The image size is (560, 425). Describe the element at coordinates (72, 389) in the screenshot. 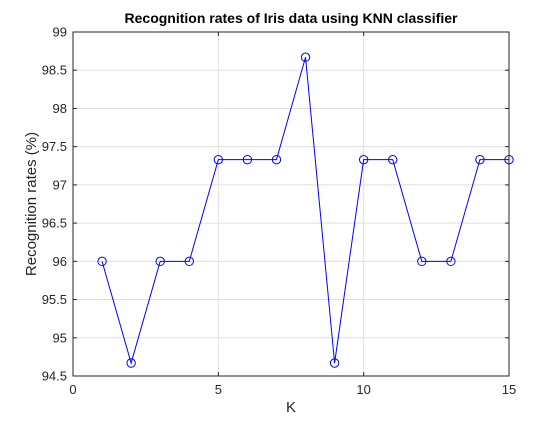

I see `x-tick-label: 0` at that location.